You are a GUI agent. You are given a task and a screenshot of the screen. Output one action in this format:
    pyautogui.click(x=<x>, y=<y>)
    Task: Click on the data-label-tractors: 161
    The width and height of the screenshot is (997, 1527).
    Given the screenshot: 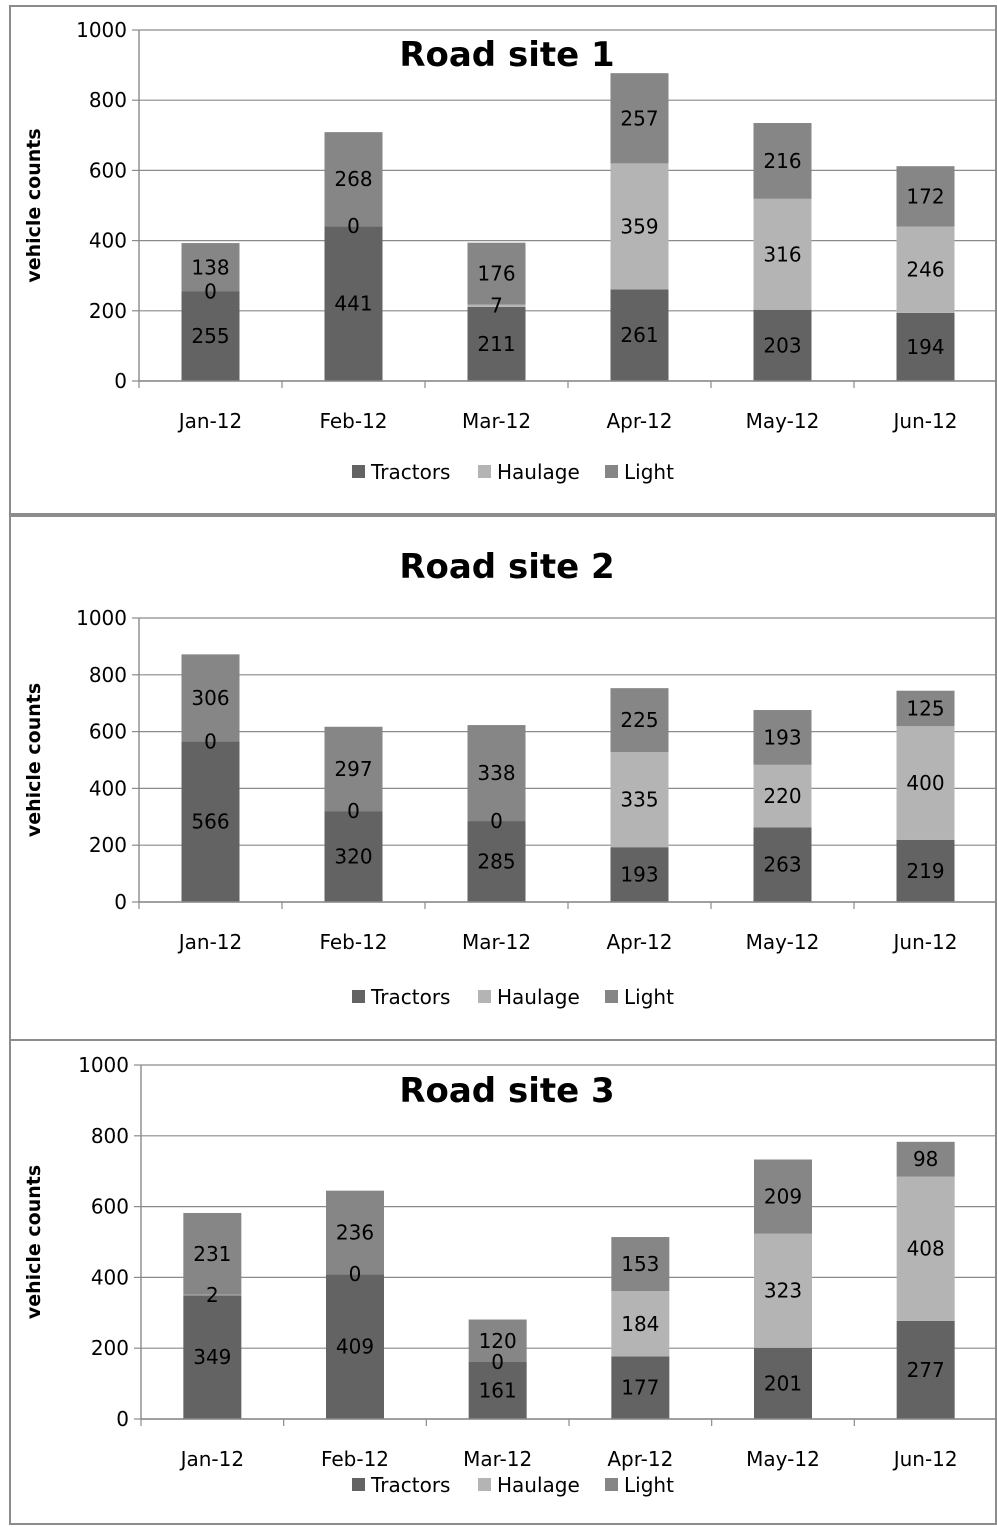 What is the action you would take?
    pyautogui.click(x=498, y=1391)
    